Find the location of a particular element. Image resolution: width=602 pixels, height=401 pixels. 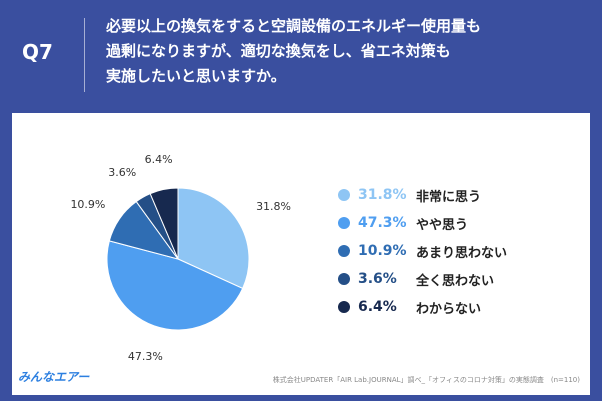

legend-item: 6.4% わからない is located at coordinates (422, 307).